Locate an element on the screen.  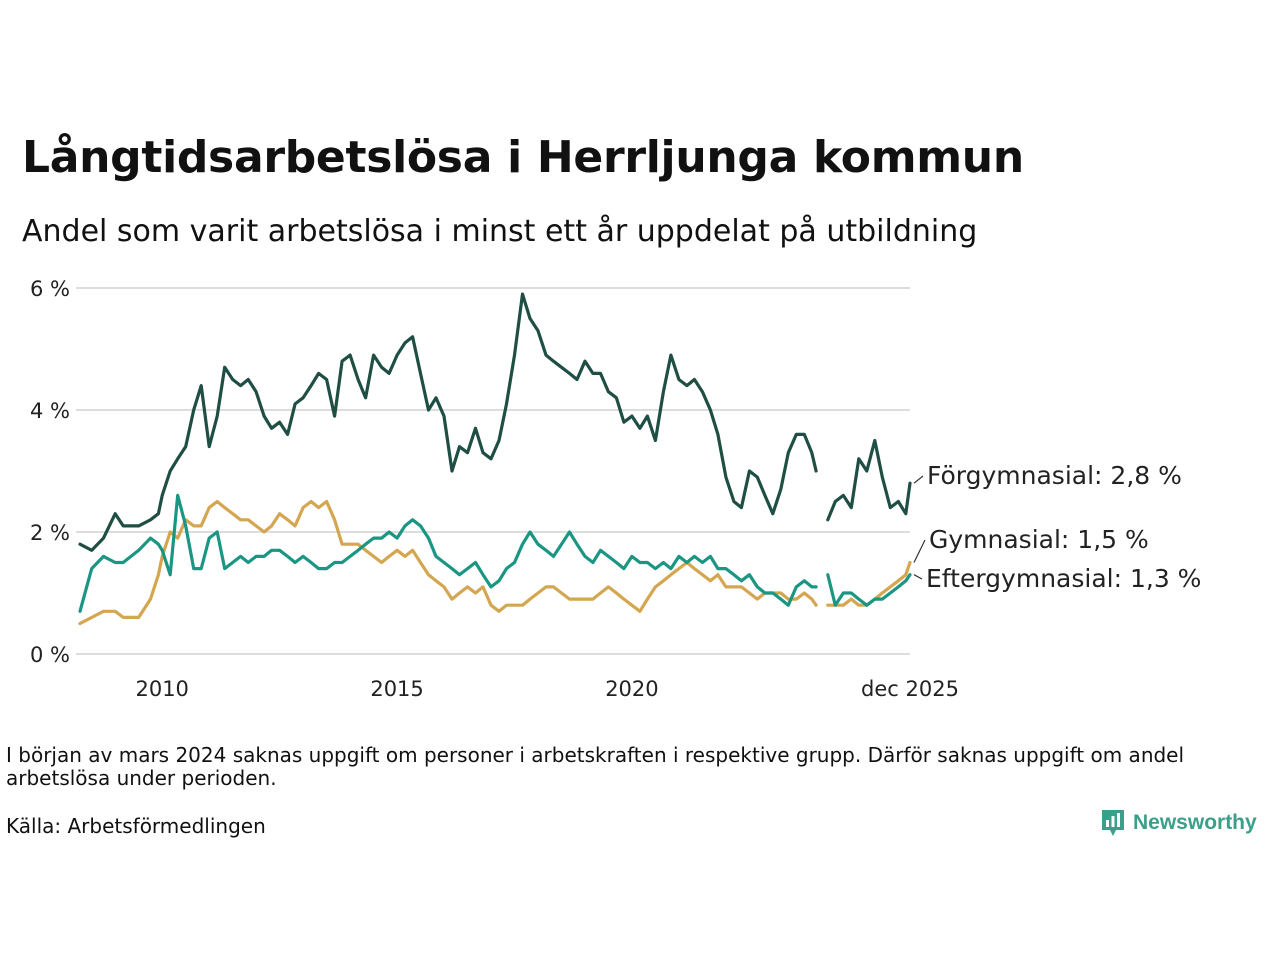
series-end-label: Eftergymnasial: 1,3 % is located at coordinates (1063, 578).